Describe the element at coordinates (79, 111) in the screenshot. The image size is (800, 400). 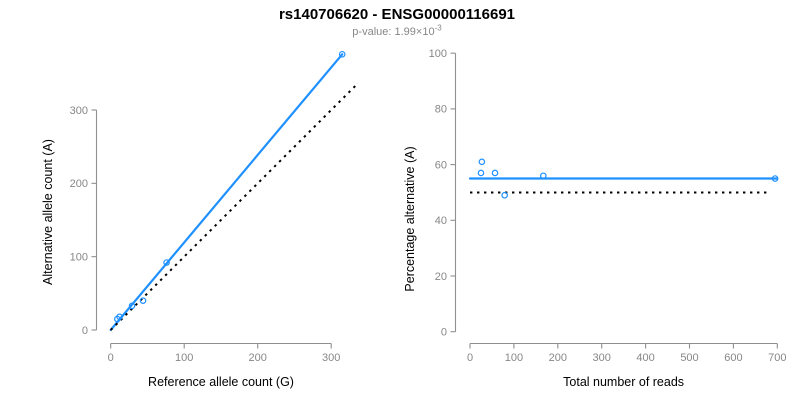
I see `y-tick-label: 300` at that location.